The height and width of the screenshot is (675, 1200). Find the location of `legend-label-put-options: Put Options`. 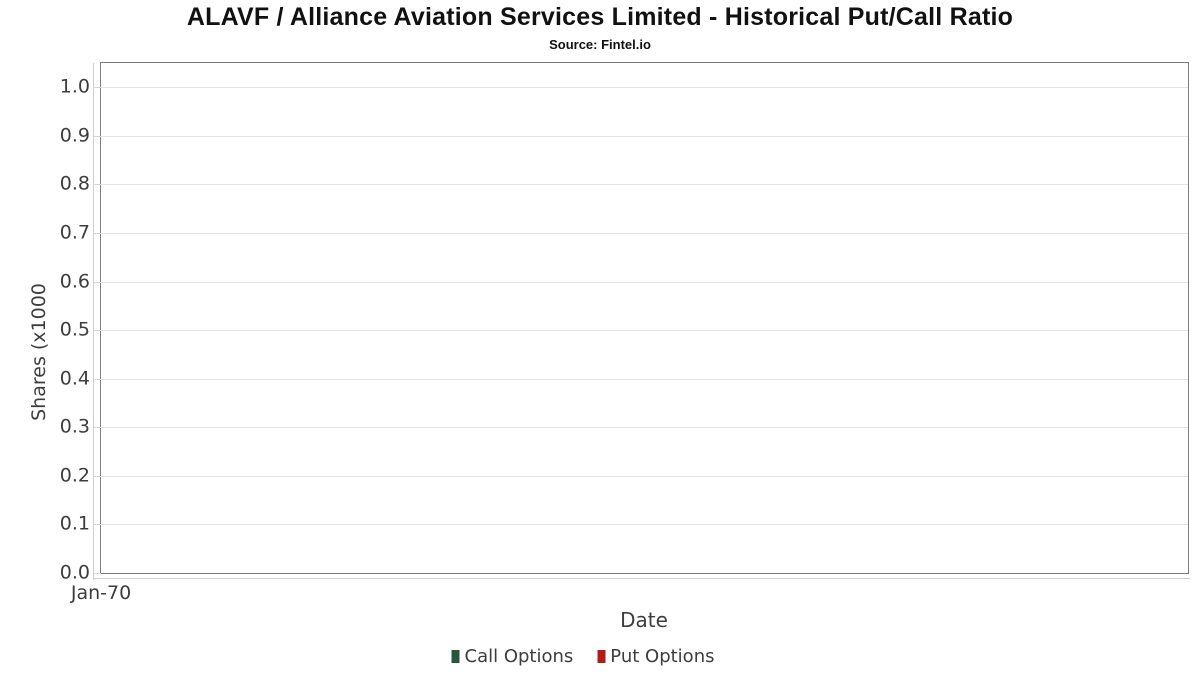

legend-label-put-options: Put Options is located at coordinates (662, 656).